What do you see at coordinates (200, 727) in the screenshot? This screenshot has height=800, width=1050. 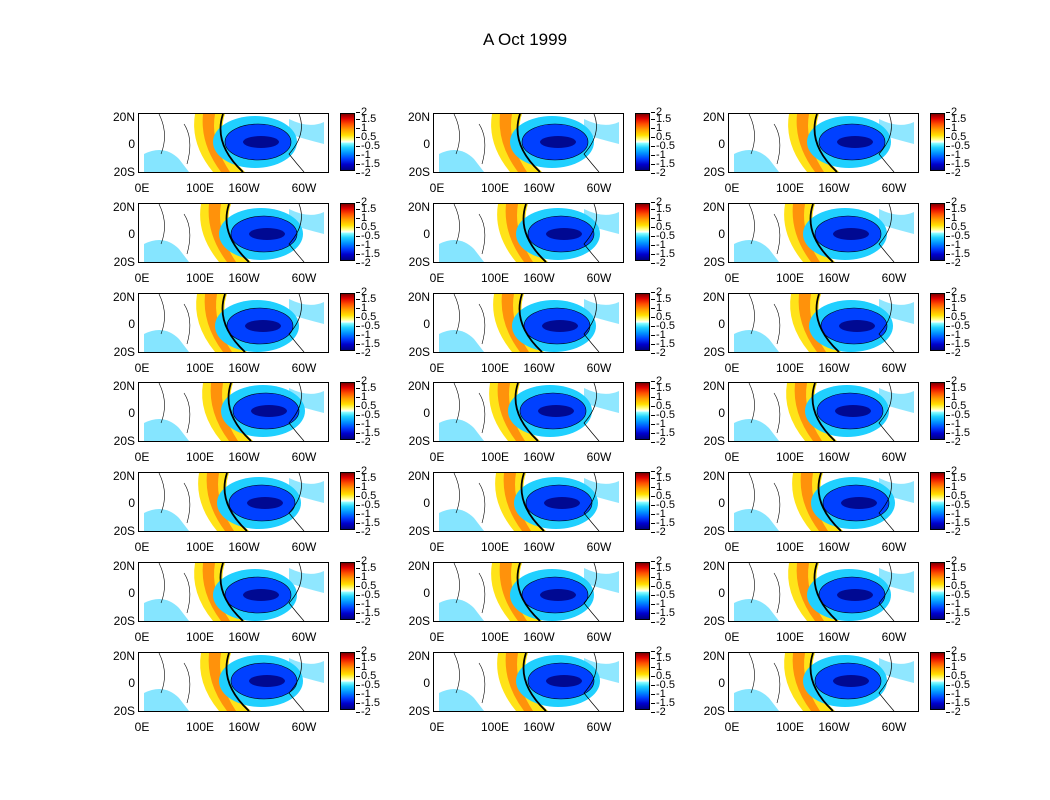 I see `x-tick-label: 100E` at bounding box center [200, 727].